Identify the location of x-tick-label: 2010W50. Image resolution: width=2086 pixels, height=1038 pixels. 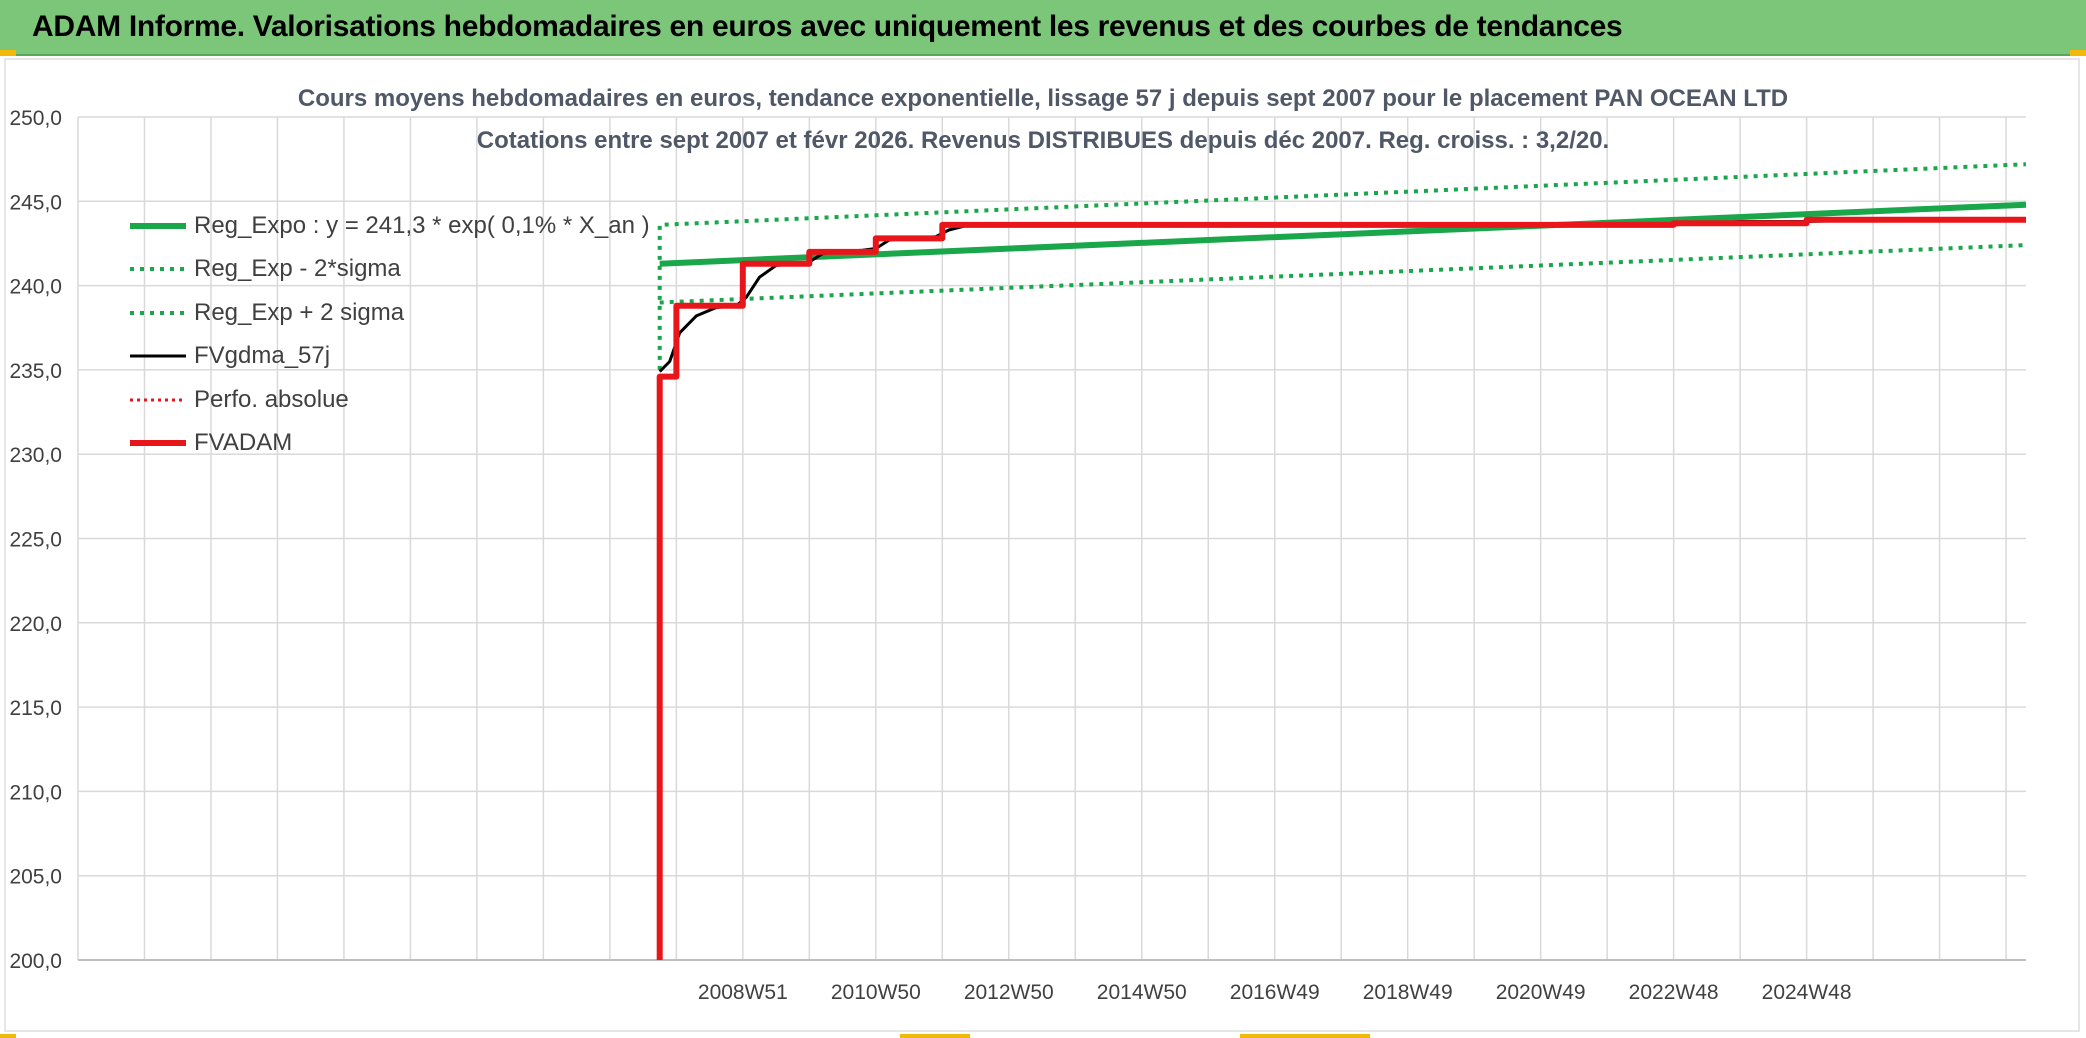
(876, 992).